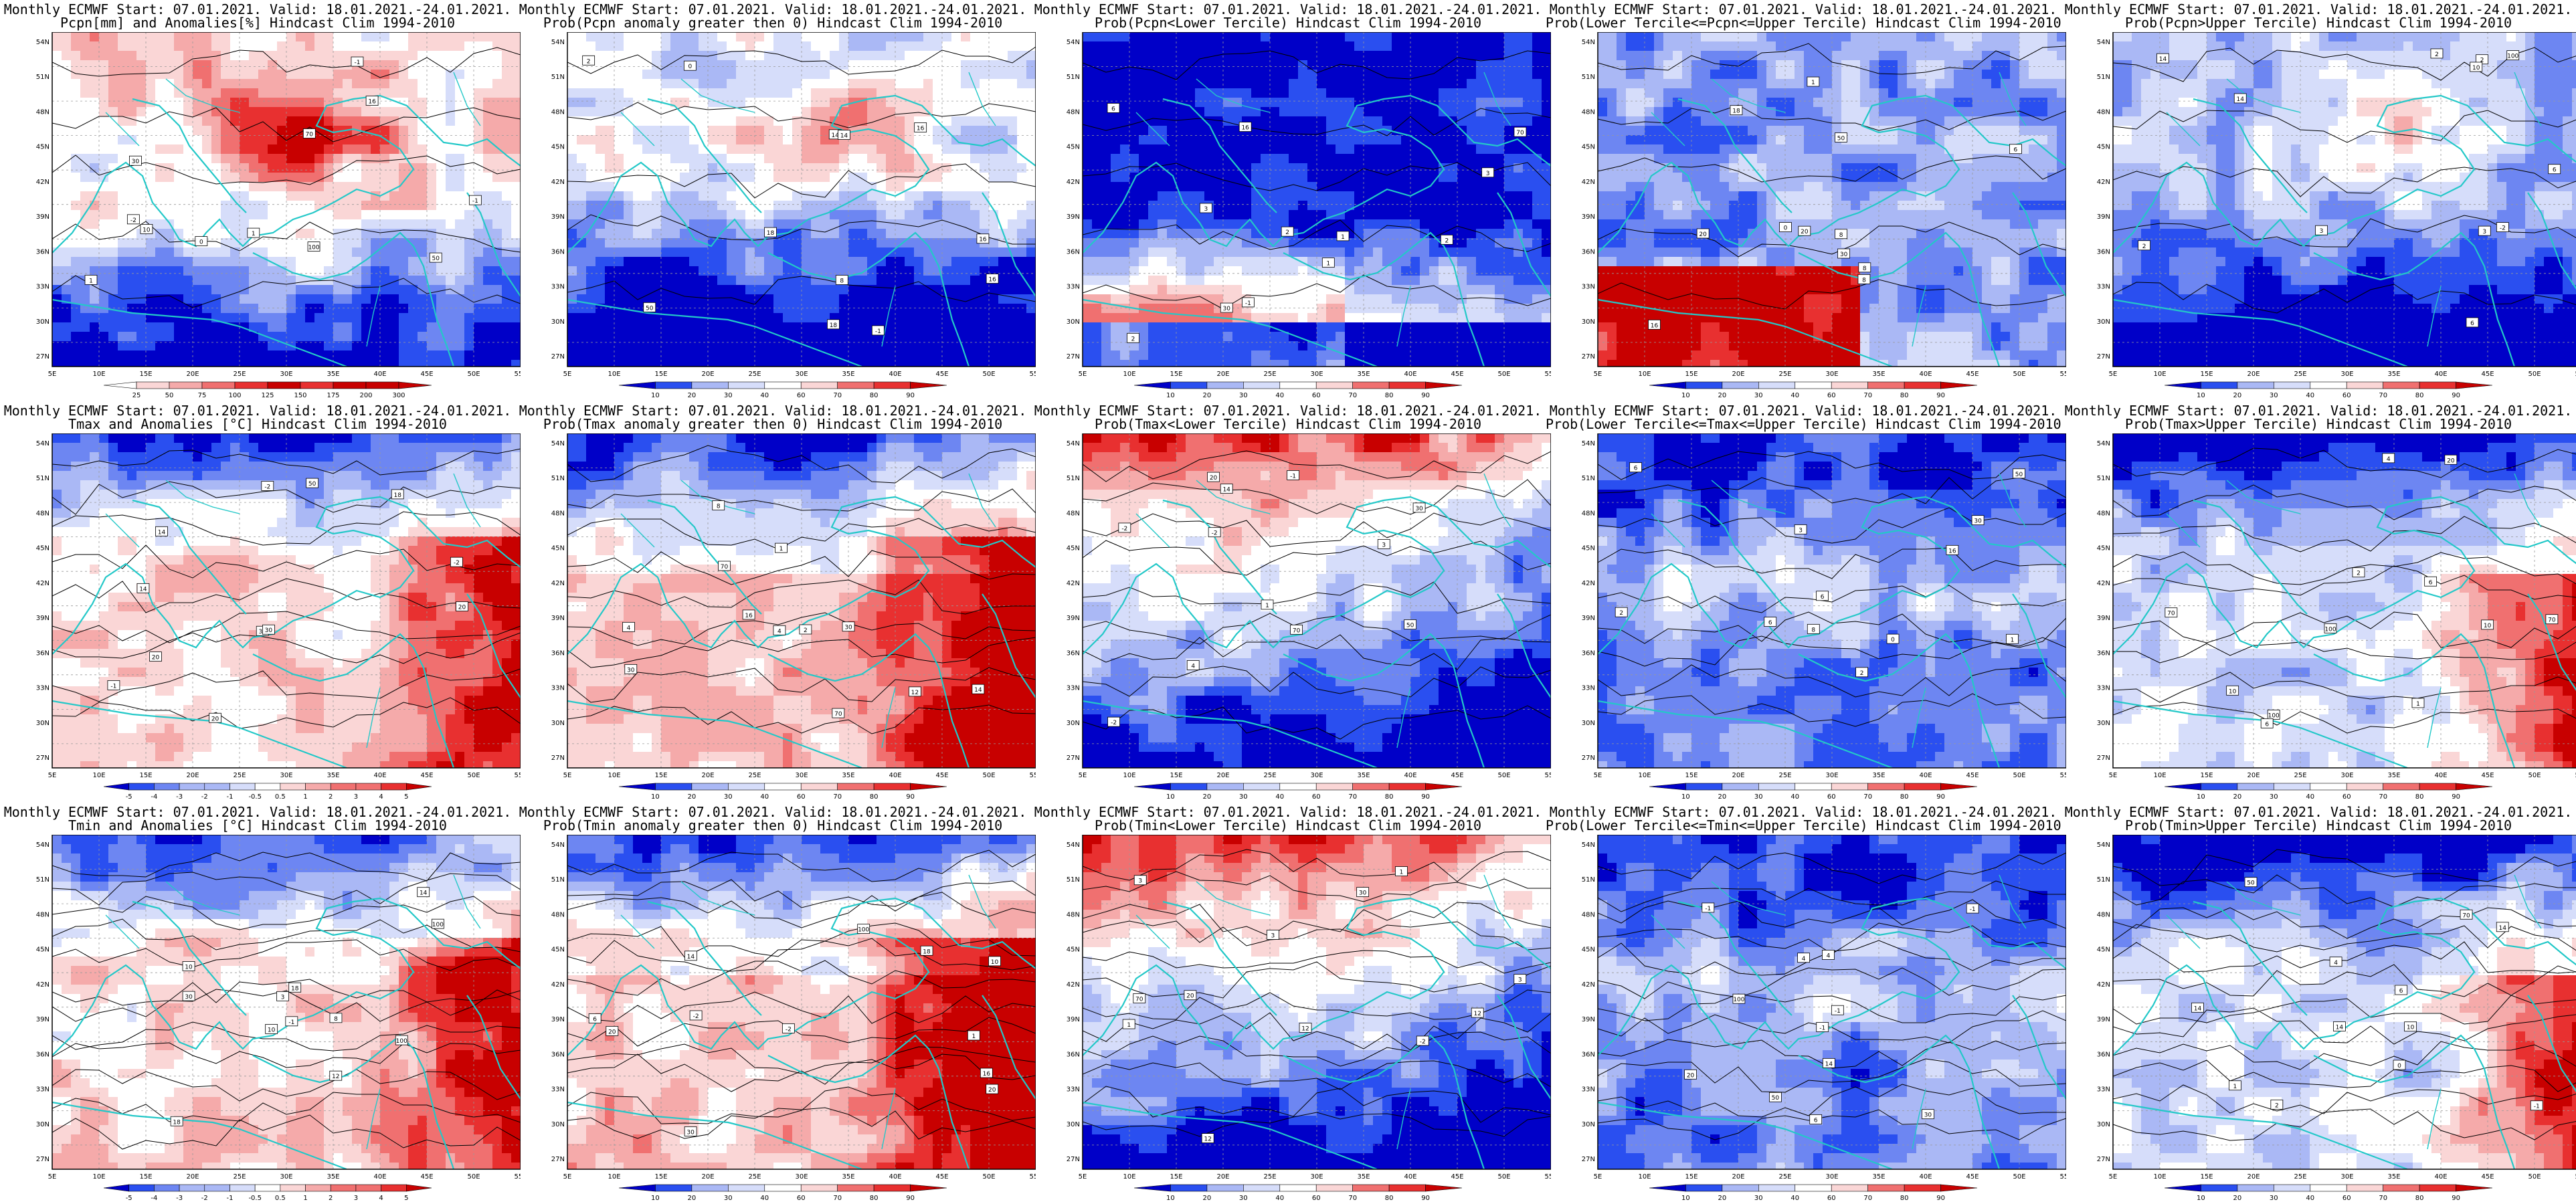 This screenshot has height=1204, width=2576. Describe the element at coordinates (983, 240) in the screenshot. I see `svg-text: 16` at that location.